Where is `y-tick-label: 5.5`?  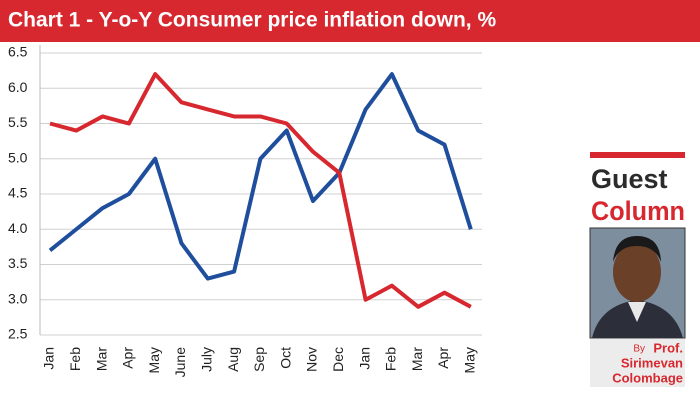 y-tick-label: 5.5 is located at coordinates (18, 122).